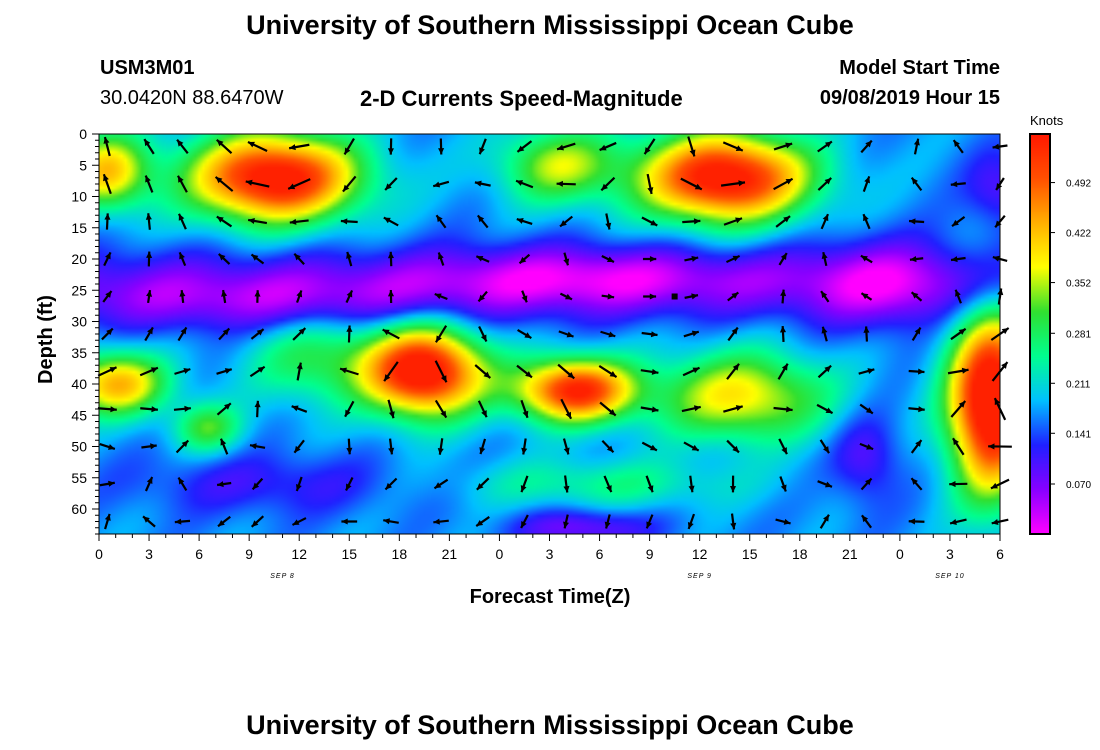 Image resolution: width=1100 pixels, height=750 pixels. What do you see at coordinates (700, 554) in the screenshot?
I see `x-tick-label: 12` at bounding box center [700, 554].